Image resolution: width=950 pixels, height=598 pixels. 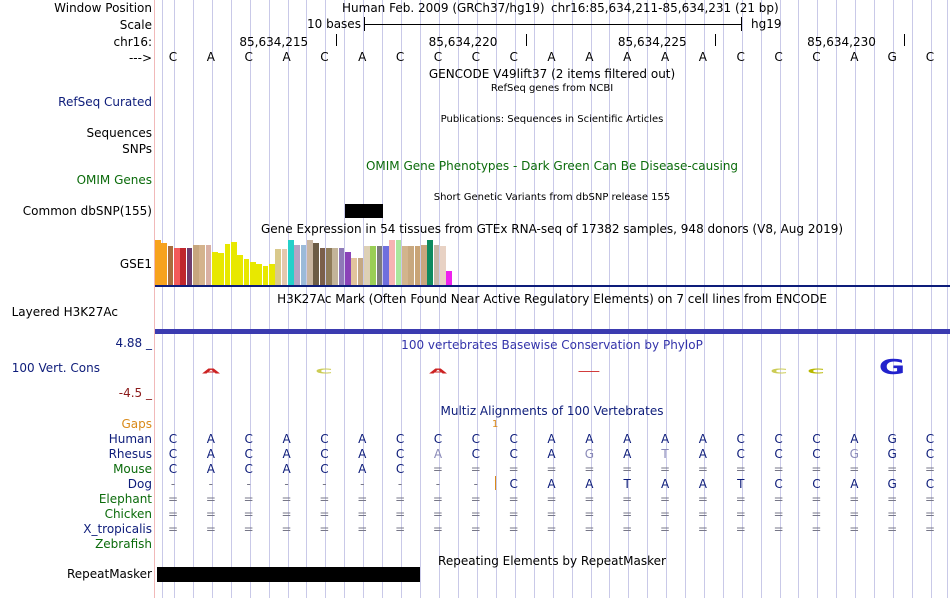 What do you see at coordinates (139, 484) in the screenshot?
I see `species-label: Dog` at bounding box center [139, 484].